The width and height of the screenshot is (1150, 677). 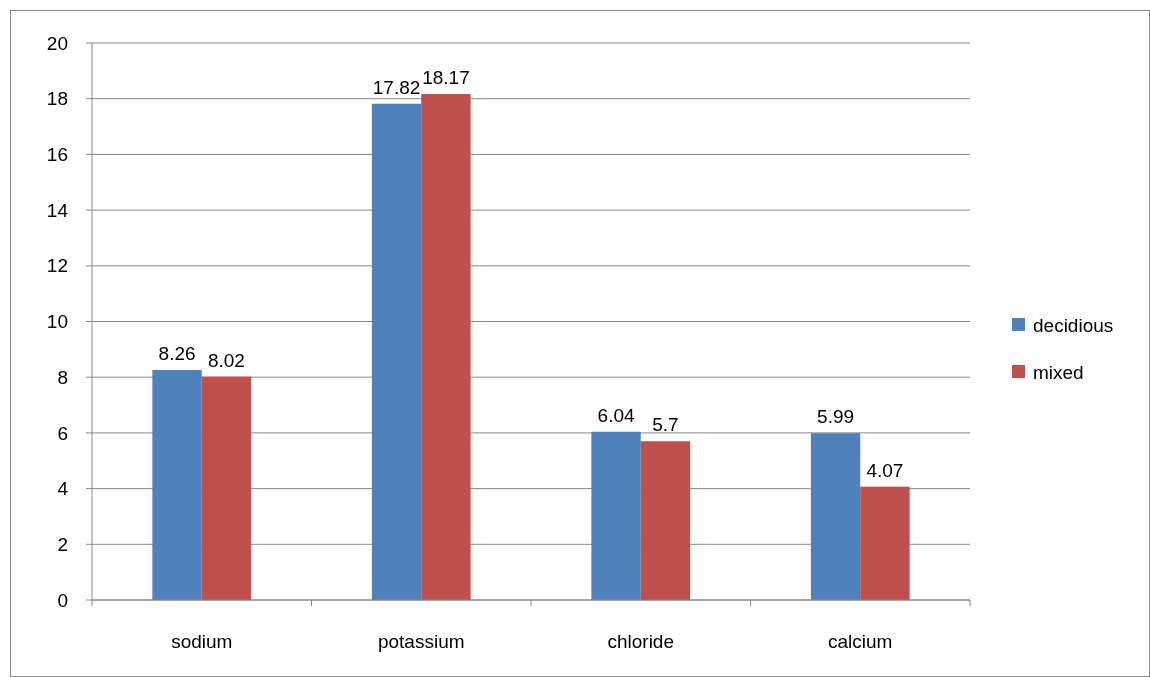 I want to click on y-tick-label: 0, so click(x=62, y=600).